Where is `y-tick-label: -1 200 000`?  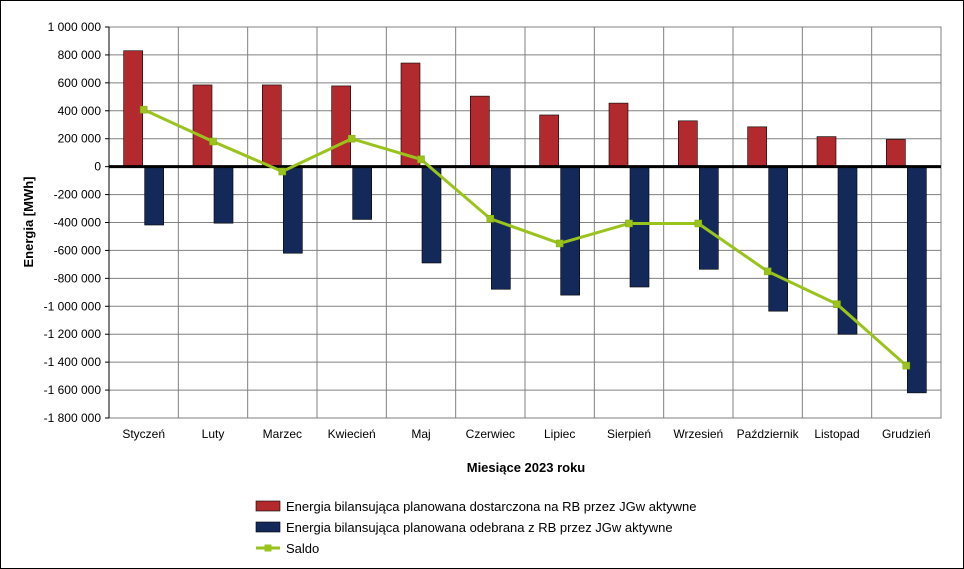 y-tick-label: -1 200 000 is located at coordinates (73, 334).